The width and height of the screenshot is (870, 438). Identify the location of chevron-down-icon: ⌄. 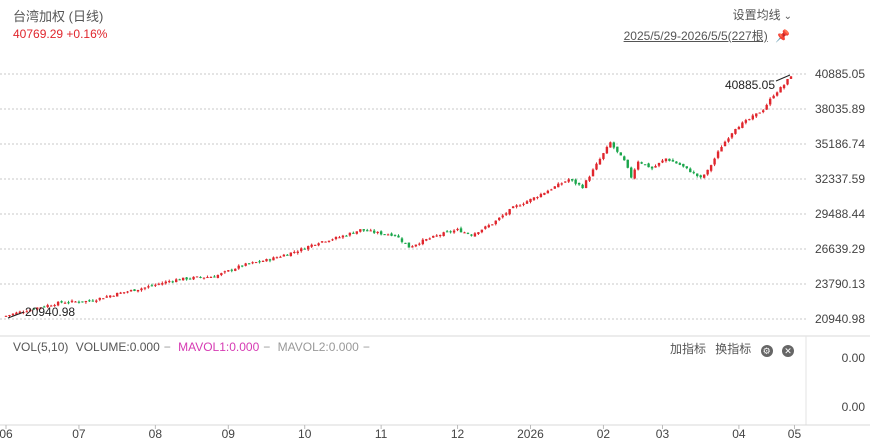
(787, 16).